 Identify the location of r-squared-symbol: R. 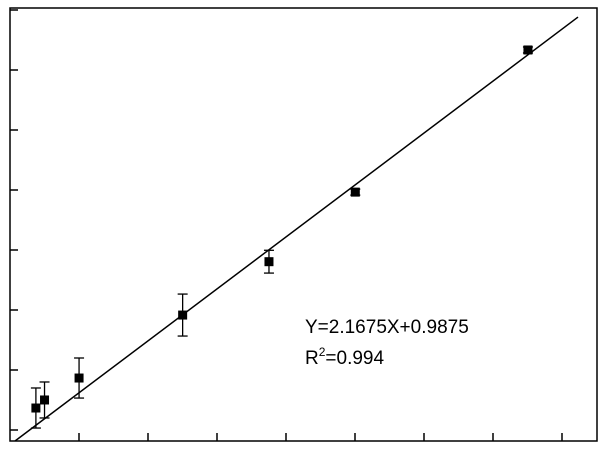
(312, 358).